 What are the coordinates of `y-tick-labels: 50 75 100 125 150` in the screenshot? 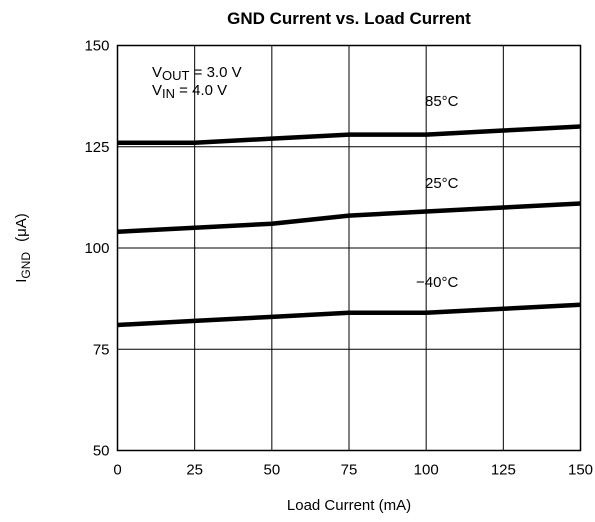 It's located at (96, 249).